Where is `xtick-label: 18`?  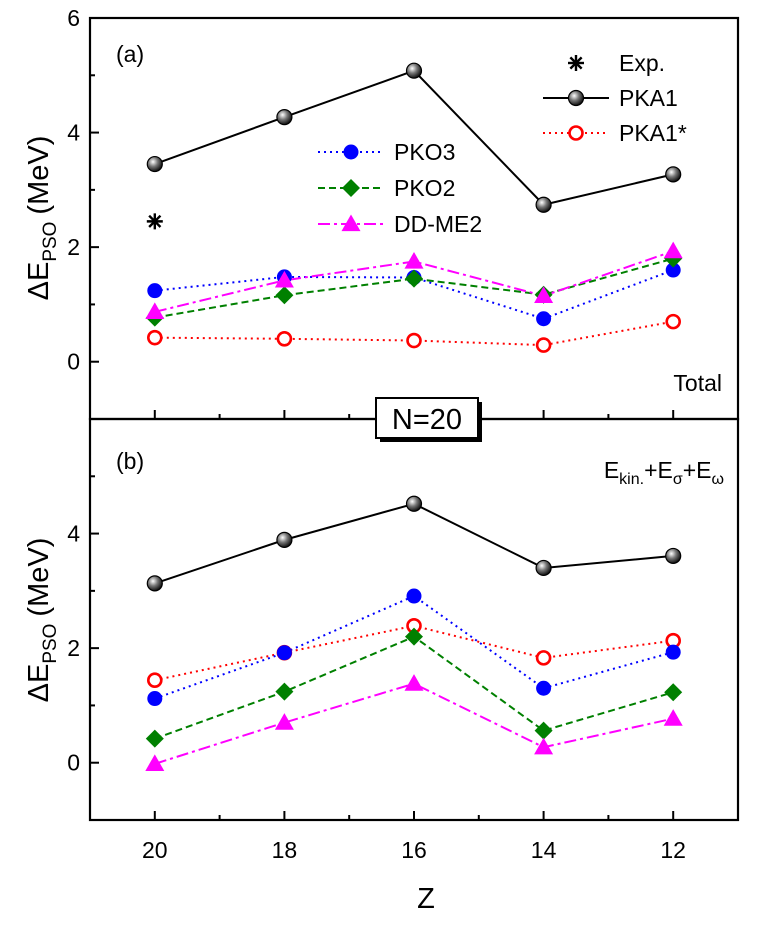
xtick-label: 18 is located at coordinates (285, 850).